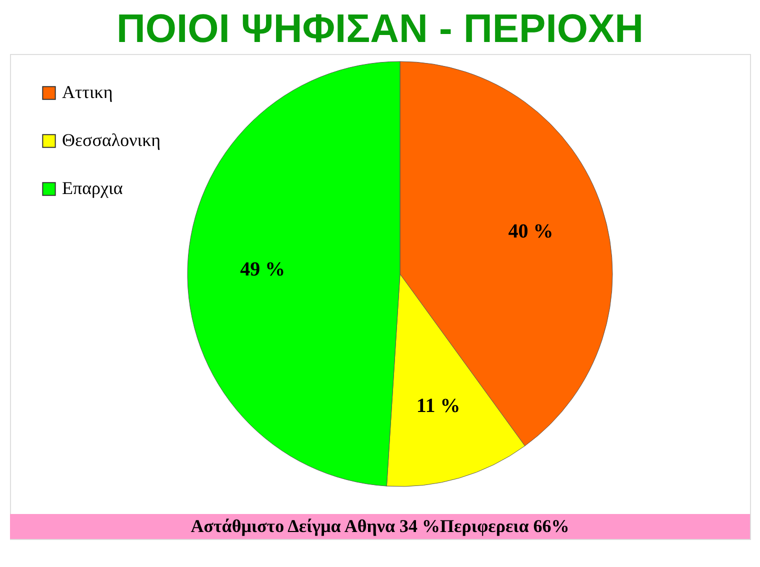 The image size is (760, 567). Describe the element at coordinates (111, 140) in the screenshot. I see `legend-label: Θεσσαλονικη` at that location.